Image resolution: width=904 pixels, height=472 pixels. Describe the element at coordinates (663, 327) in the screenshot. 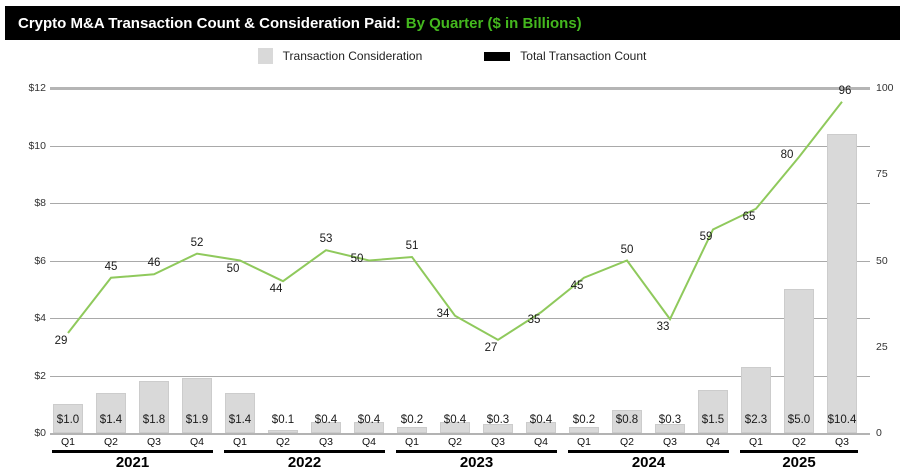

I see `count-point-label: 33` at that location.